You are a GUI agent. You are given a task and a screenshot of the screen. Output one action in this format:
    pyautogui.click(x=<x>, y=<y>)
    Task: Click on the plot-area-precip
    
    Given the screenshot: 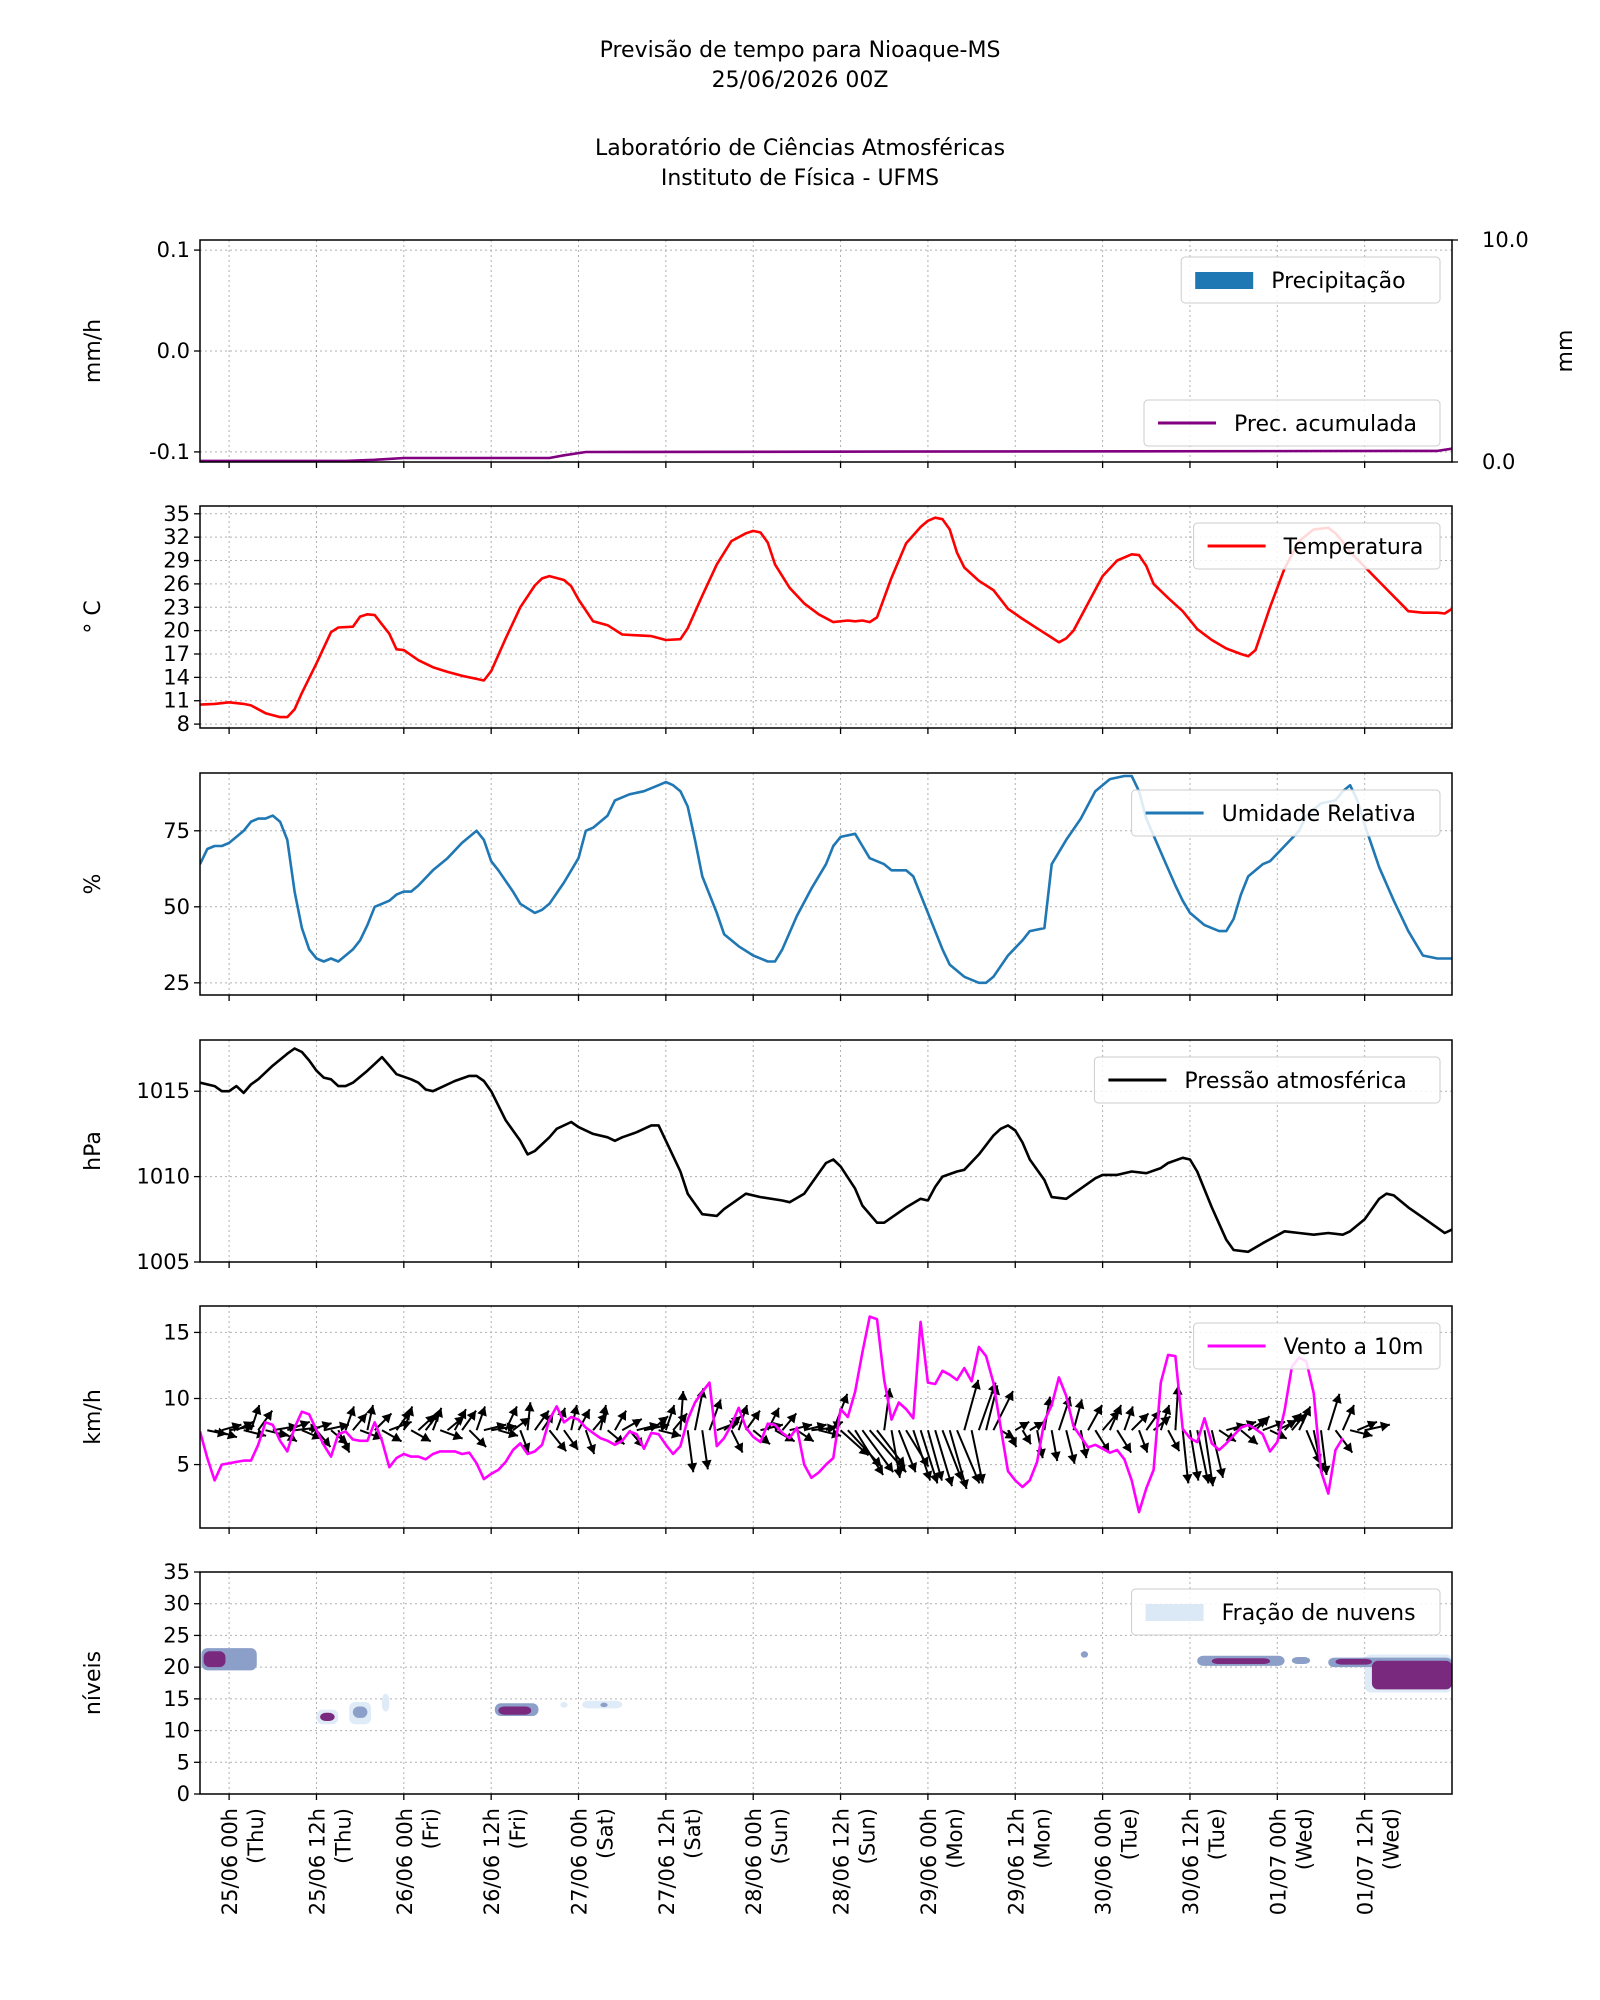 What is the action you would take?
    pyautogui.click(x=826, y=454)
    